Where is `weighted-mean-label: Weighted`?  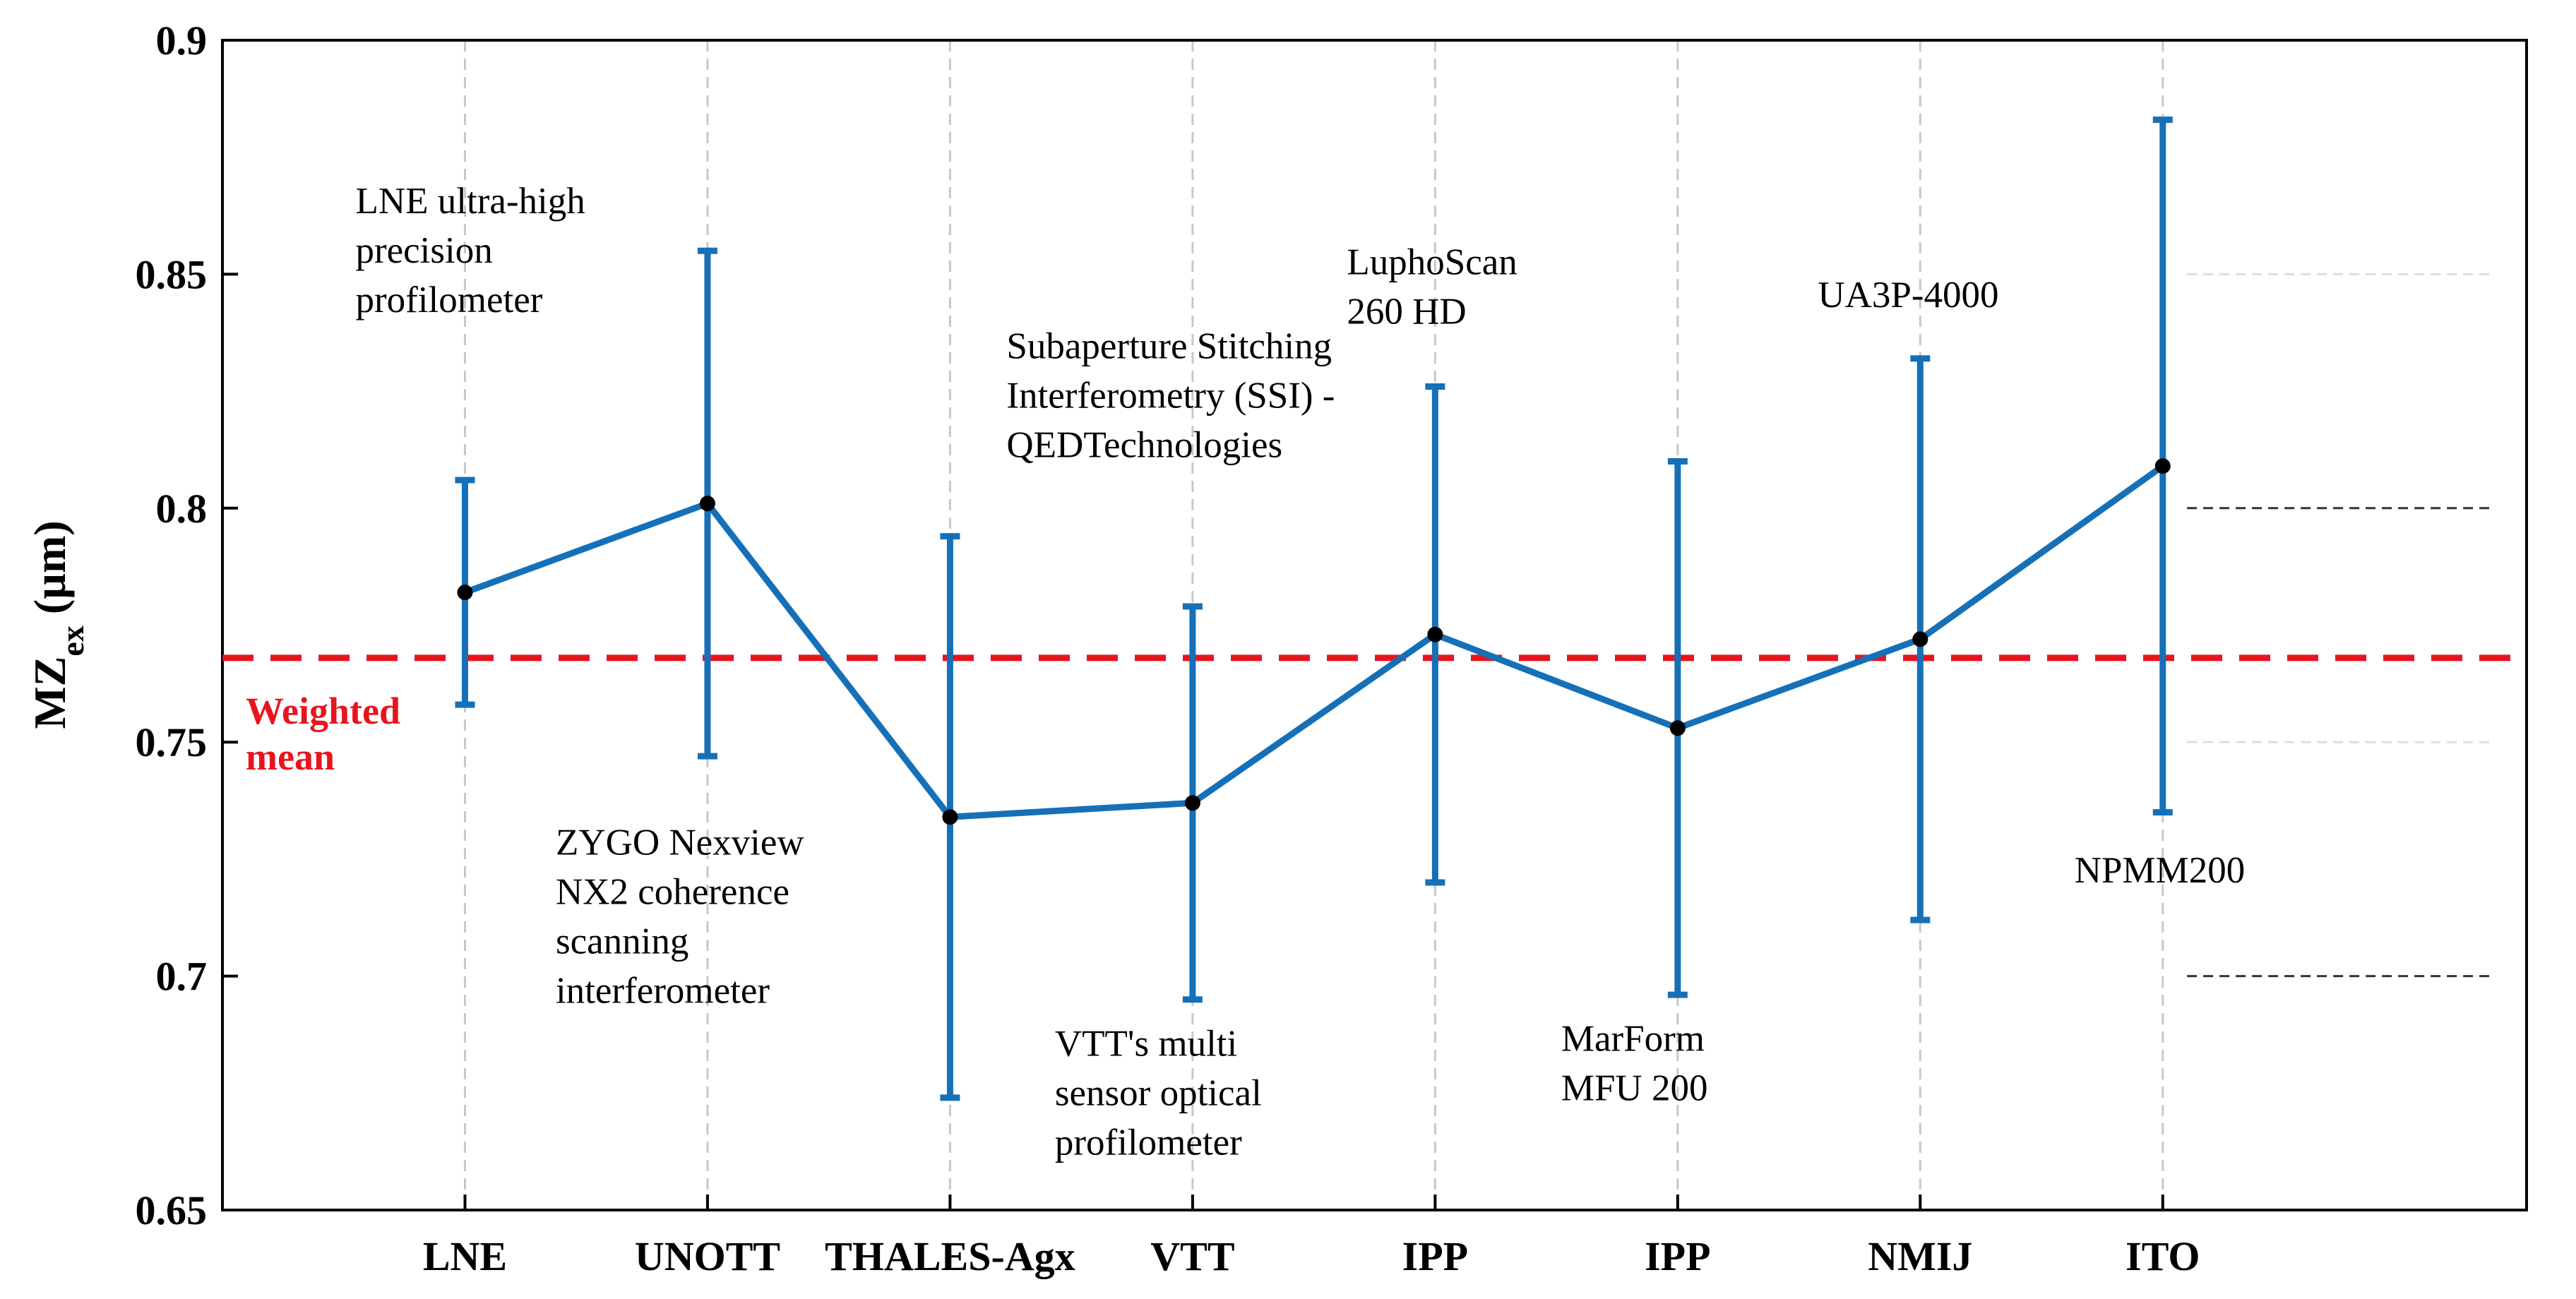 weighted-mean-label: Weighted is located at coordinates (323, 711).